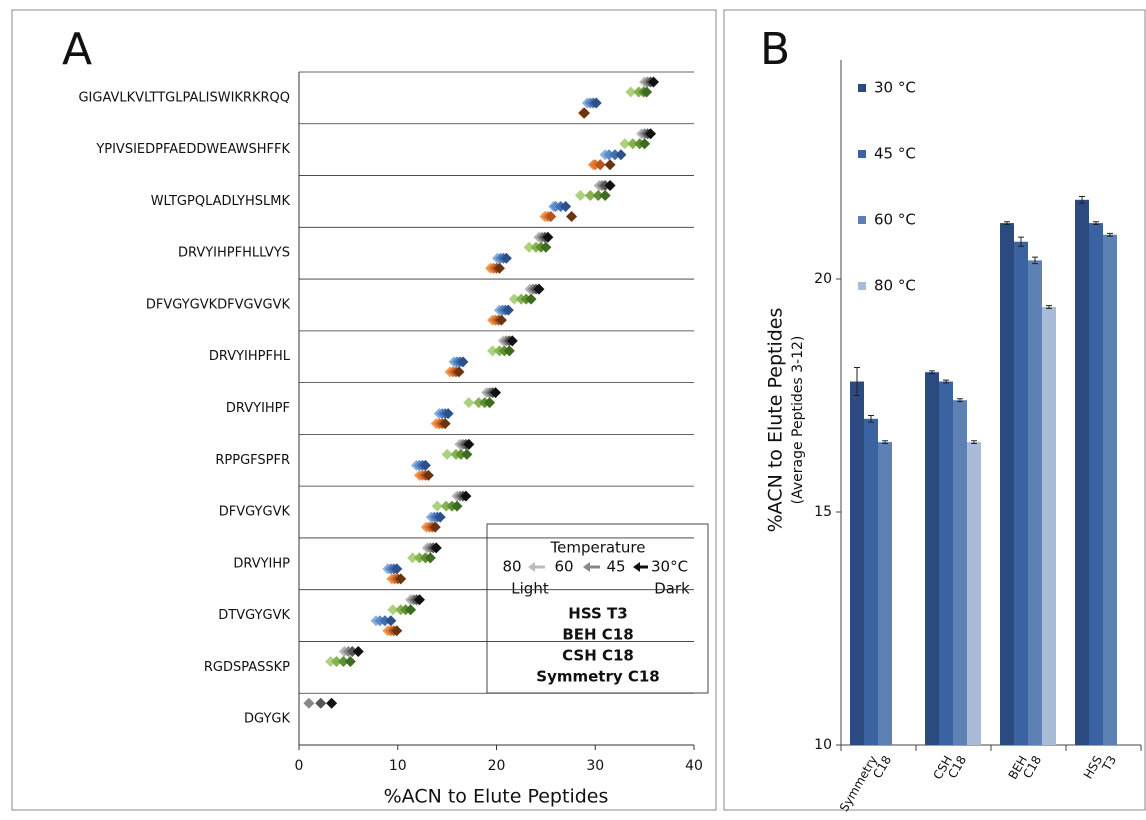 Image resolution: width=1146 pixels, height=820 pixels. What do you see at coordinates (669, 567) in the screenshot?
I see `legend-temp: 30°C` at bounding box center [669, 567].